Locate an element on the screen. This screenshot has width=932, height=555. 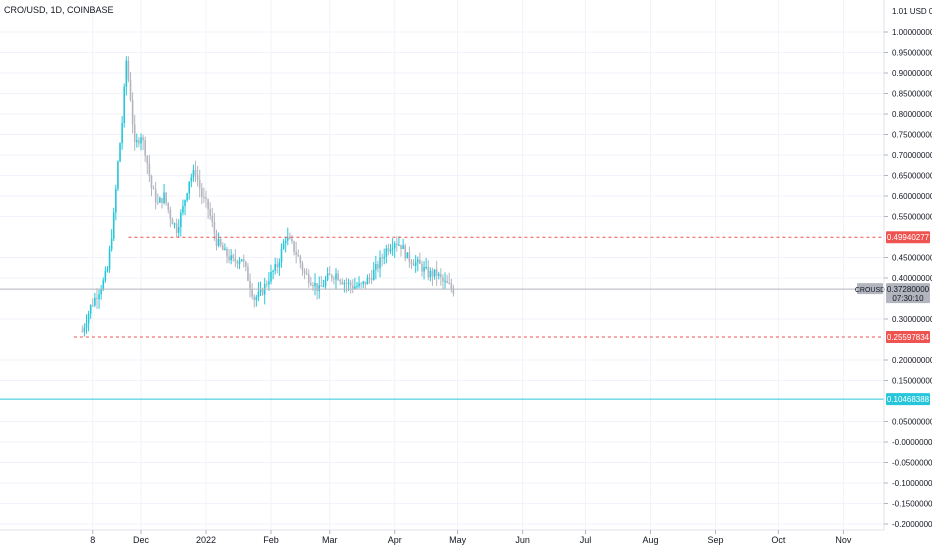
x-tick-label: Dec is located at coordinates (141, 540).